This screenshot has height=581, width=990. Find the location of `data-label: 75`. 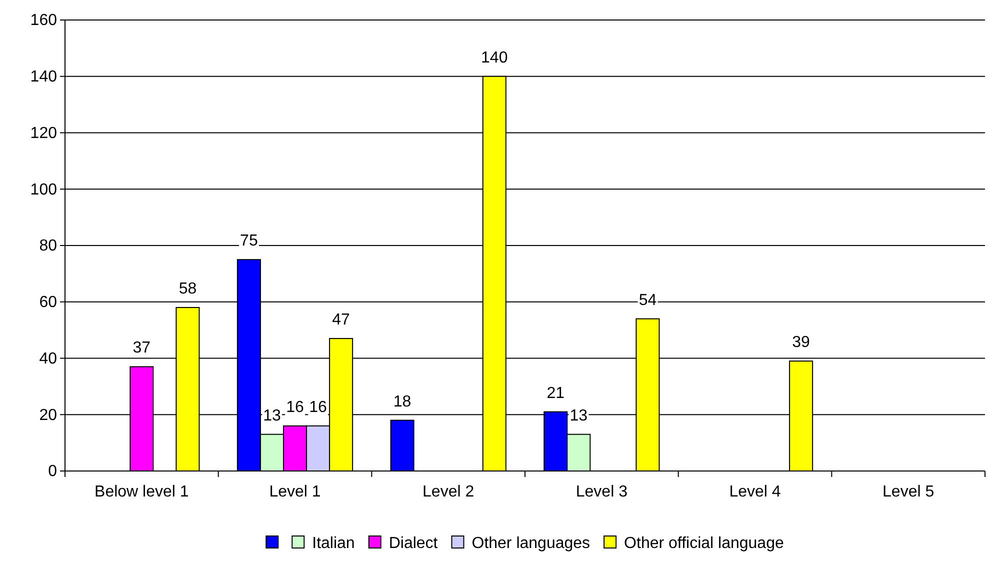

data-label: 75 is located at coordinates (249, 241).